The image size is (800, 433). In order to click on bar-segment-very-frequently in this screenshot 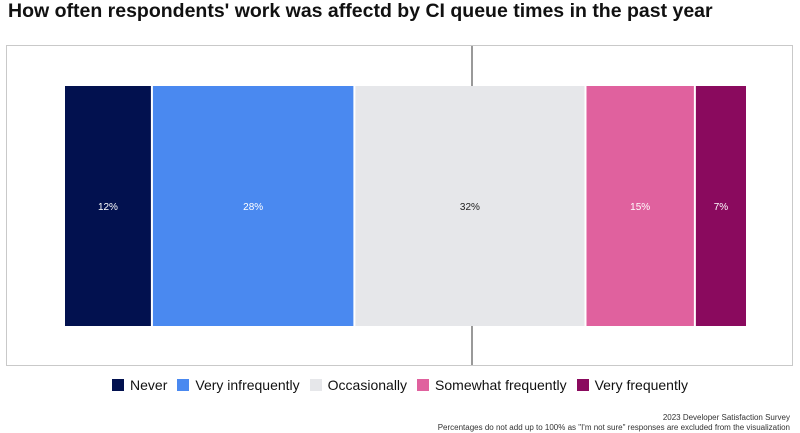, I will do `click(720, 206)`.